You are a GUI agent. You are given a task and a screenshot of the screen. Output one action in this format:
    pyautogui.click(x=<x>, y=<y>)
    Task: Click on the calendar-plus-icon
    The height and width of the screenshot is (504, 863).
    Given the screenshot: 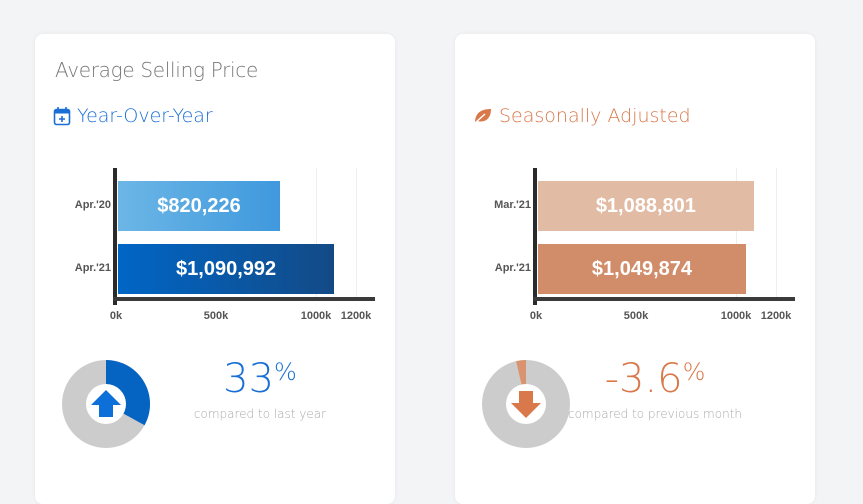 What is the action you would take?
    pyautogui.click(x=62, y=116)
    